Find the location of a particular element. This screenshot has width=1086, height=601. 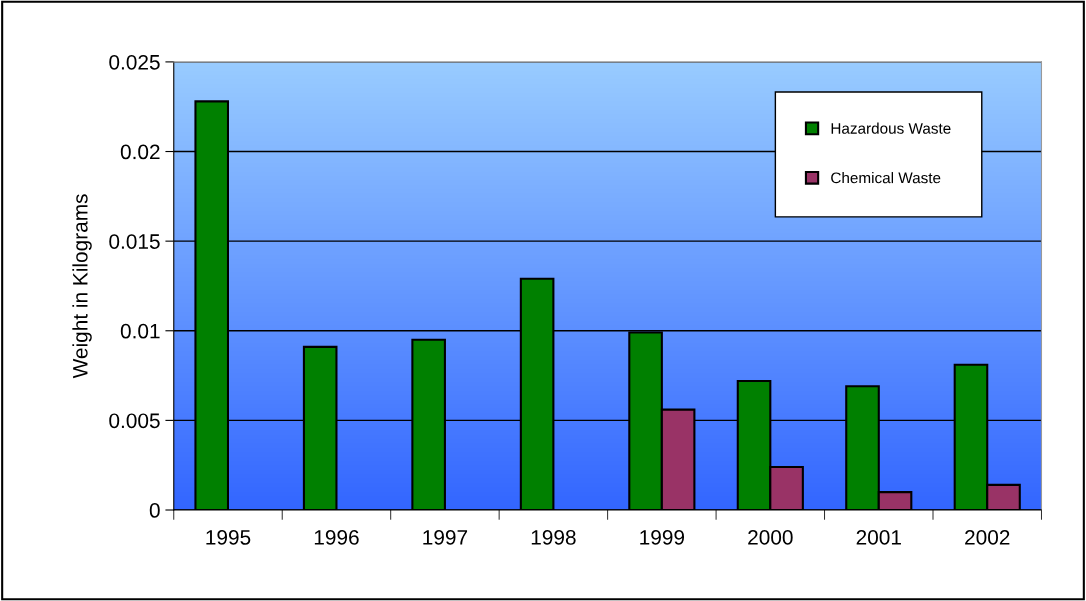

x-tick-label: 1998 is located at coordinates (553, 537).